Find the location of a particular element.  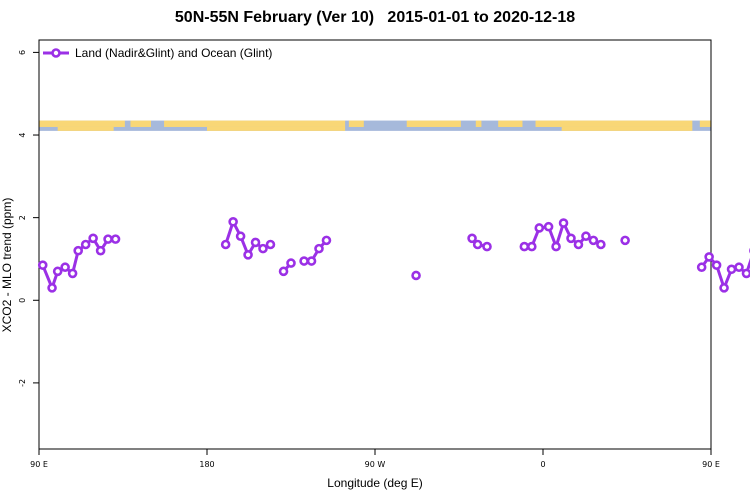

series-layer is located at coordinates (393, 254).